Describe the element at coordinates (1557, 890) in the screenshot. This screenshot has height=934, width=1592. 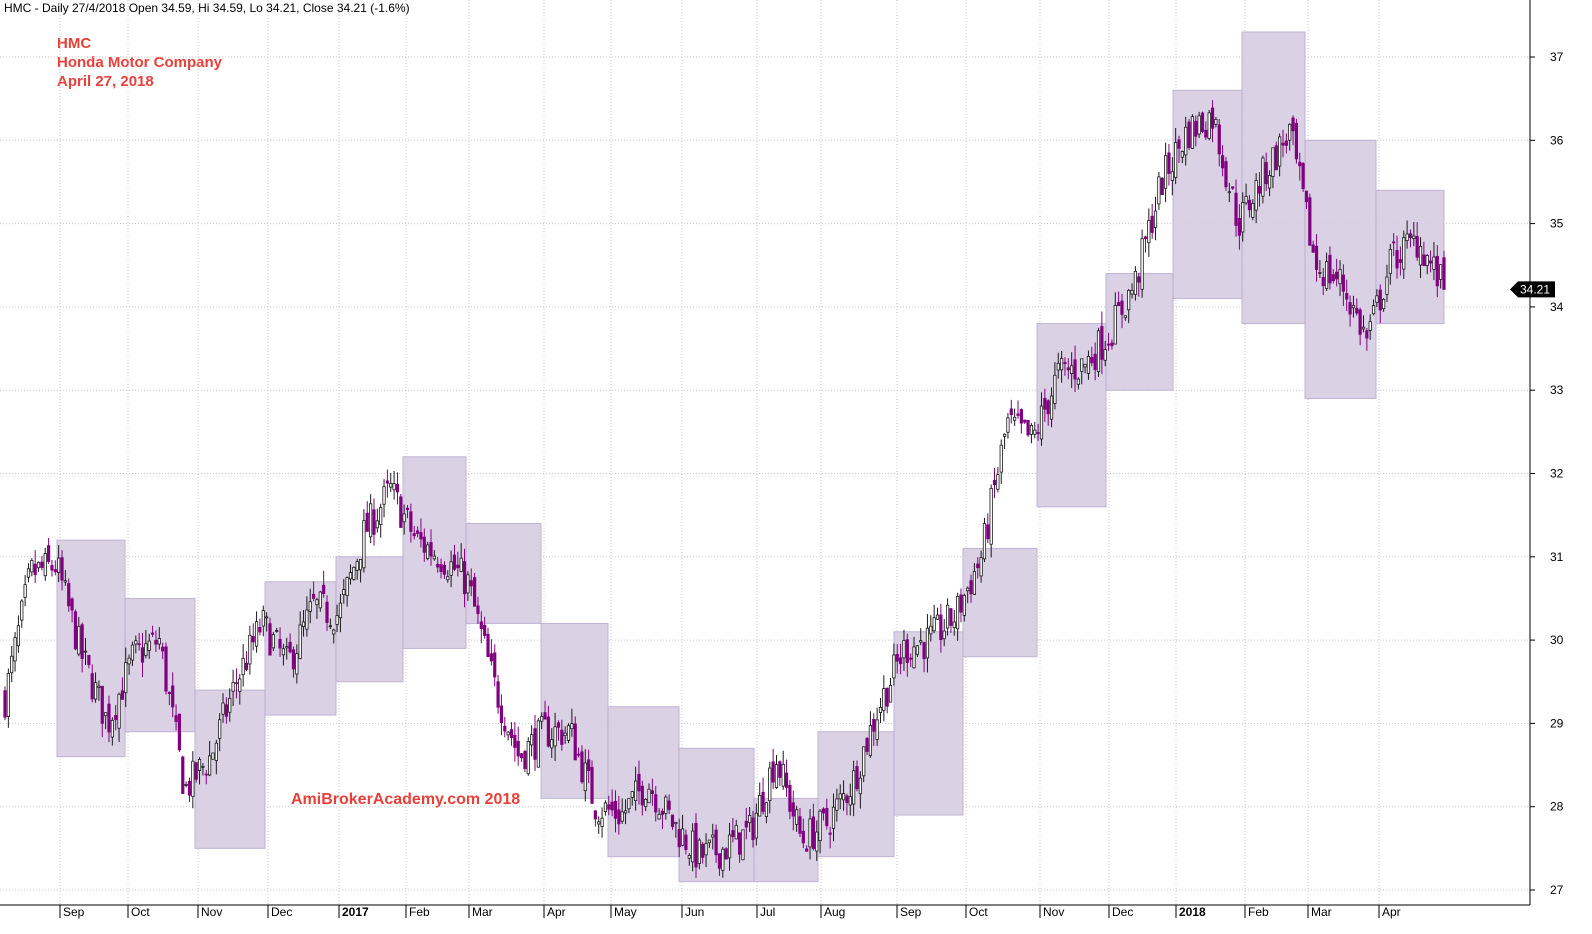
I see `y-tick-label: 27` at that location.